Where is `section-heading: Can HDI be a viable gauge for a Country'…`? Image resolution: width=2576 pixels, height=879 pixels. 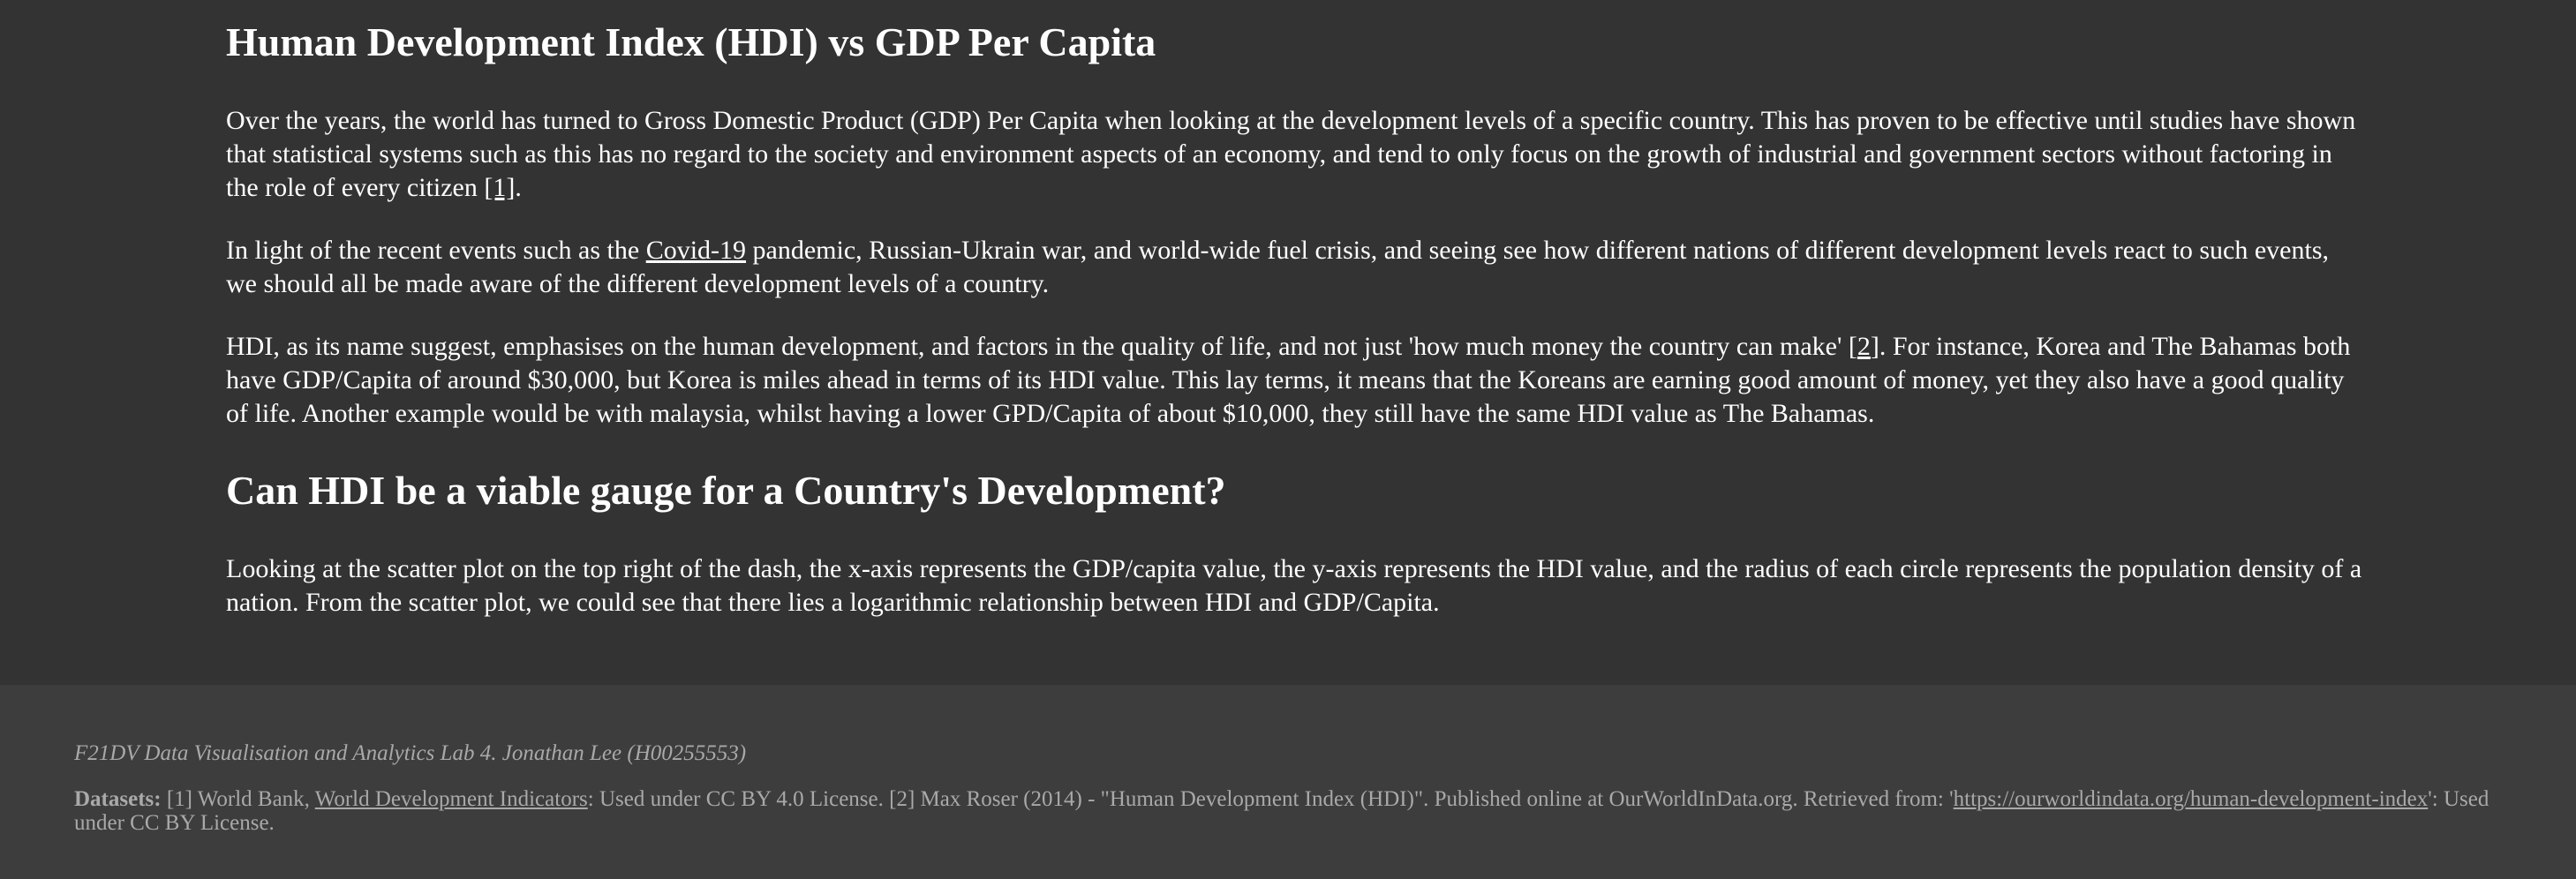
section-heading: Can HDI be a viable gauge for a Country'… is located at coordinates (726, 490).